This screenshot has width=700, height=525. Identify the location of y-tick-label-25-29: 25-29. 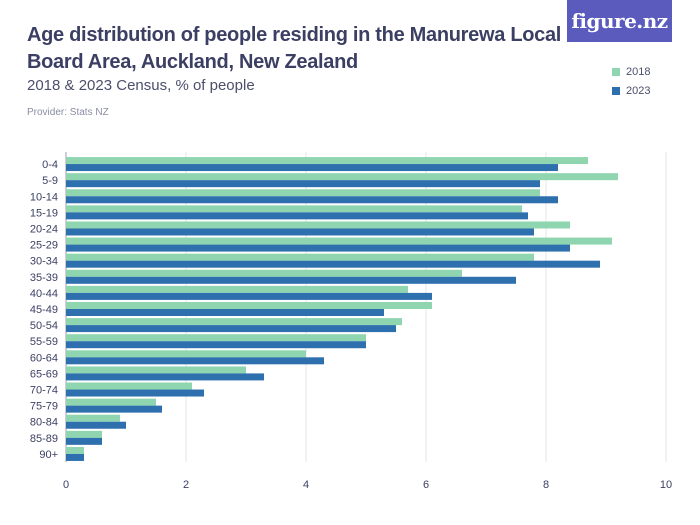
(44, 246).